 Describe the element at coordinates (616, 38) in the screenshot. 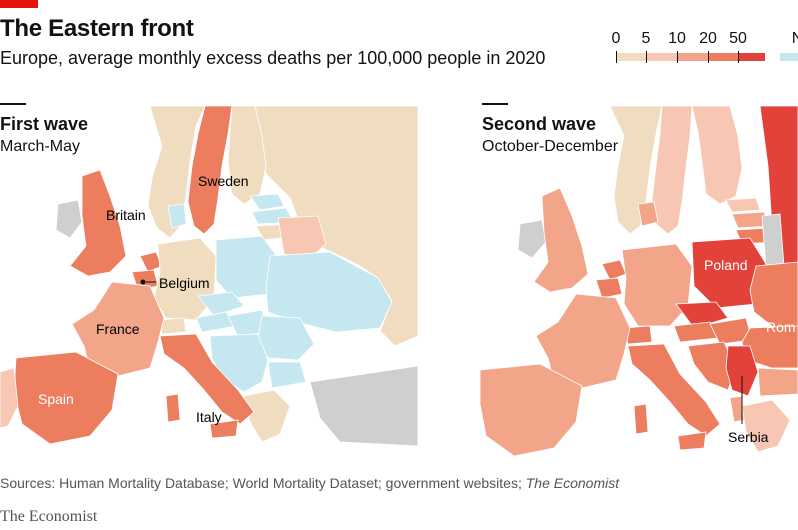

I see `legend-label-0: 0` at that location.